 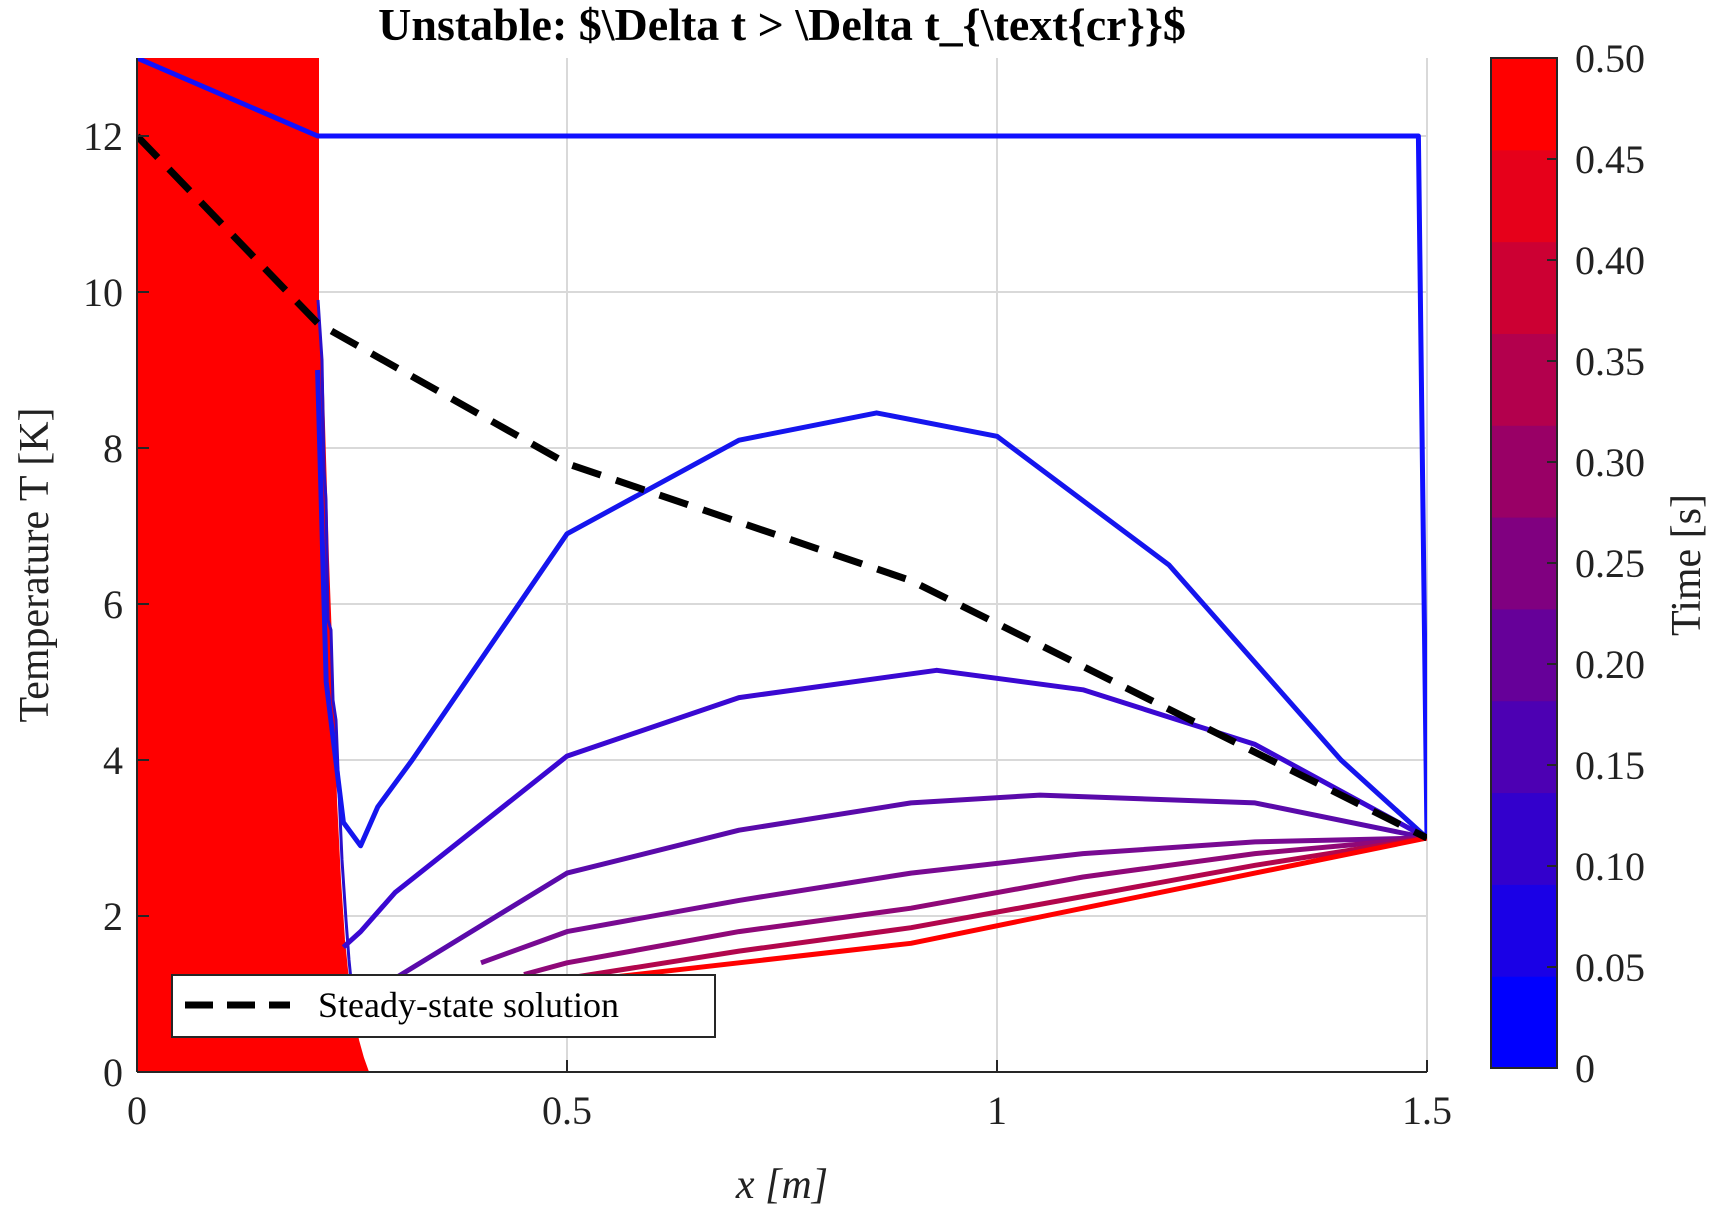 What do you see at coordinates (335, 645) in the screenshot?
I see `oscillation-edge` at bounding box center [335, 645].